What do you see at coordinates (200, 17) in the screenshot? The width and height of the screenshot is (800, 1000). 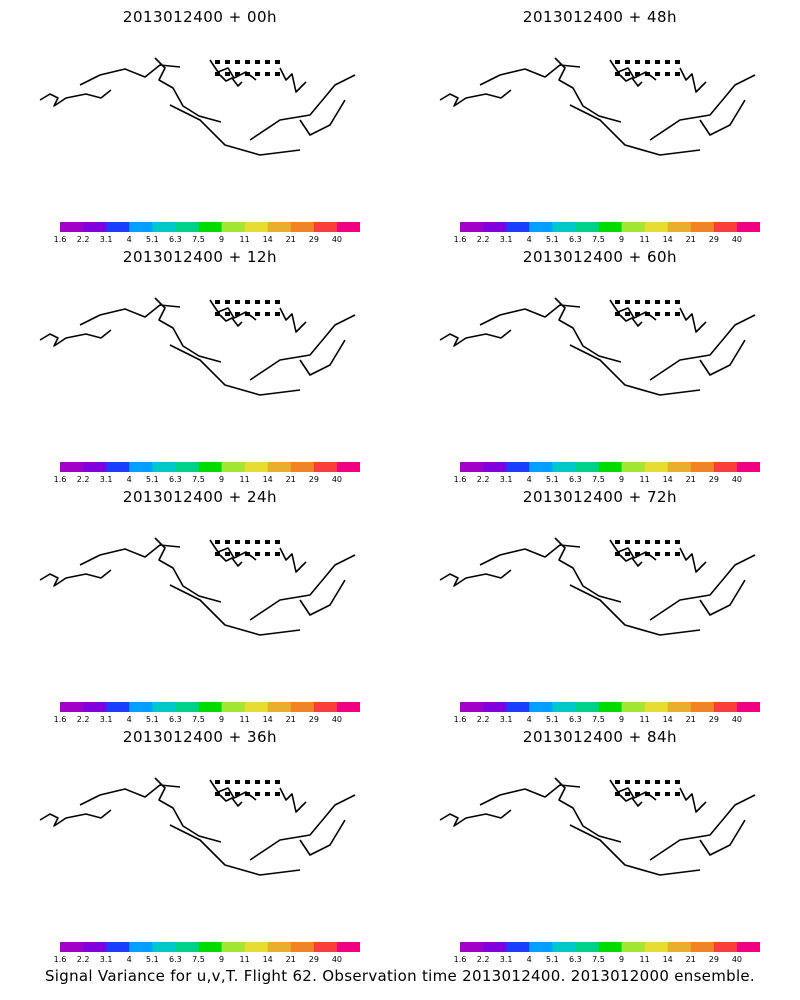 I see `panel-title: 2013012400 + 00h` at bounding box center [200, 17].